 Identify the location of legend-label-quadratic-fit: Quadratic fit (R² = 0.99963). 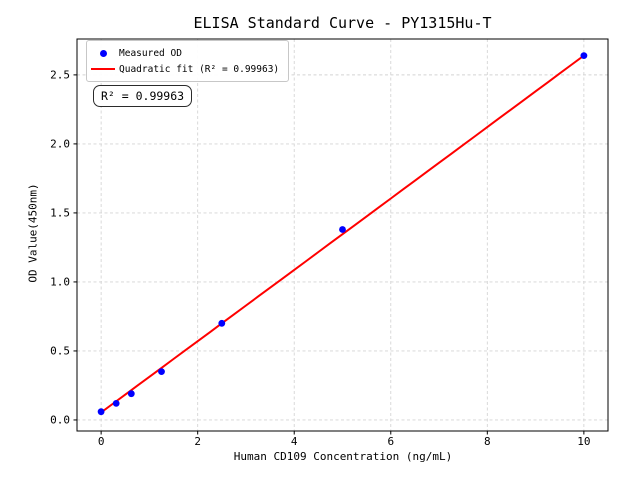
(199, 69).